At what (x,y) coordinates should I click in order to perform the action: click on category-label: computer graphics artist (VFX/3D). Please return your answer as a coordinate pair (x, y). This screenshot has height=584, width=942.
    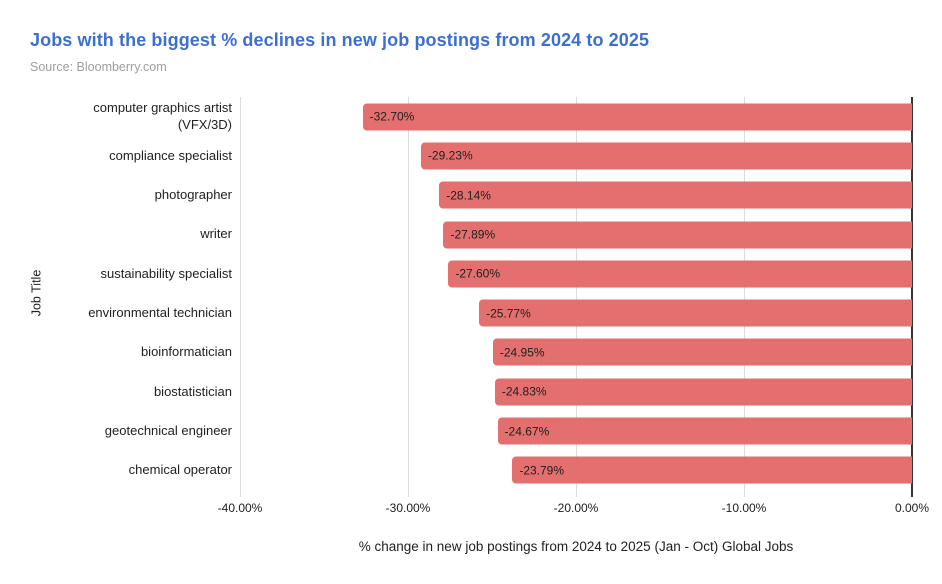
    Looking at the image, I should click on (162, 116).